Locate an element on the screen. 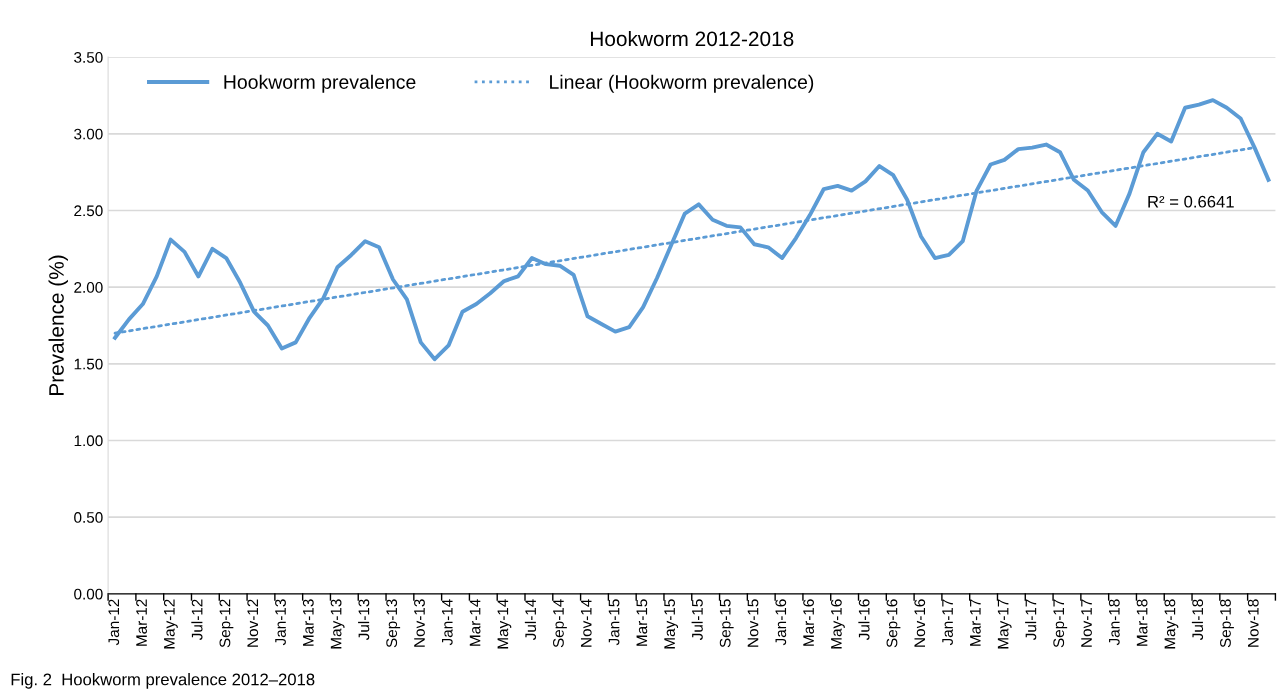 The image size is (1287, 697). x-tick-label: Jan-15 is located at coordinates (614, 622).